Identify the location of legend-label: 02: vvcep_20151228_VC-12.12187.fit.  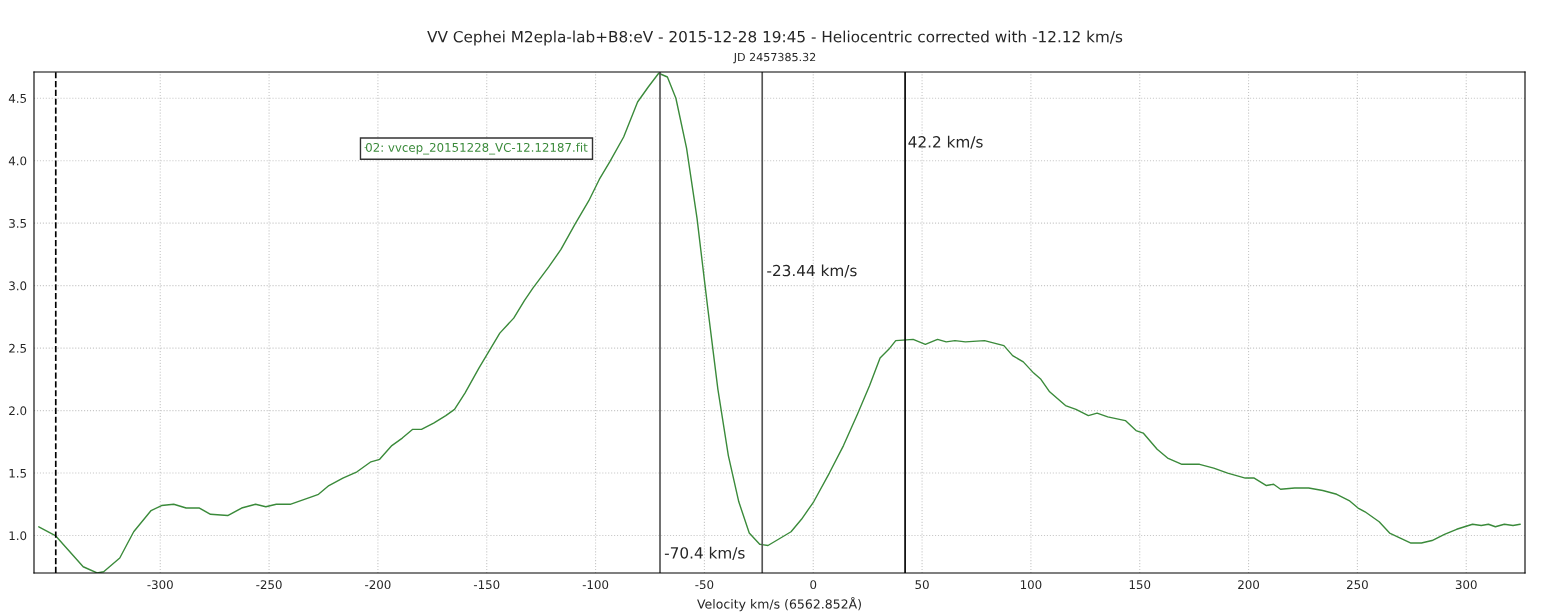
(476, 148).